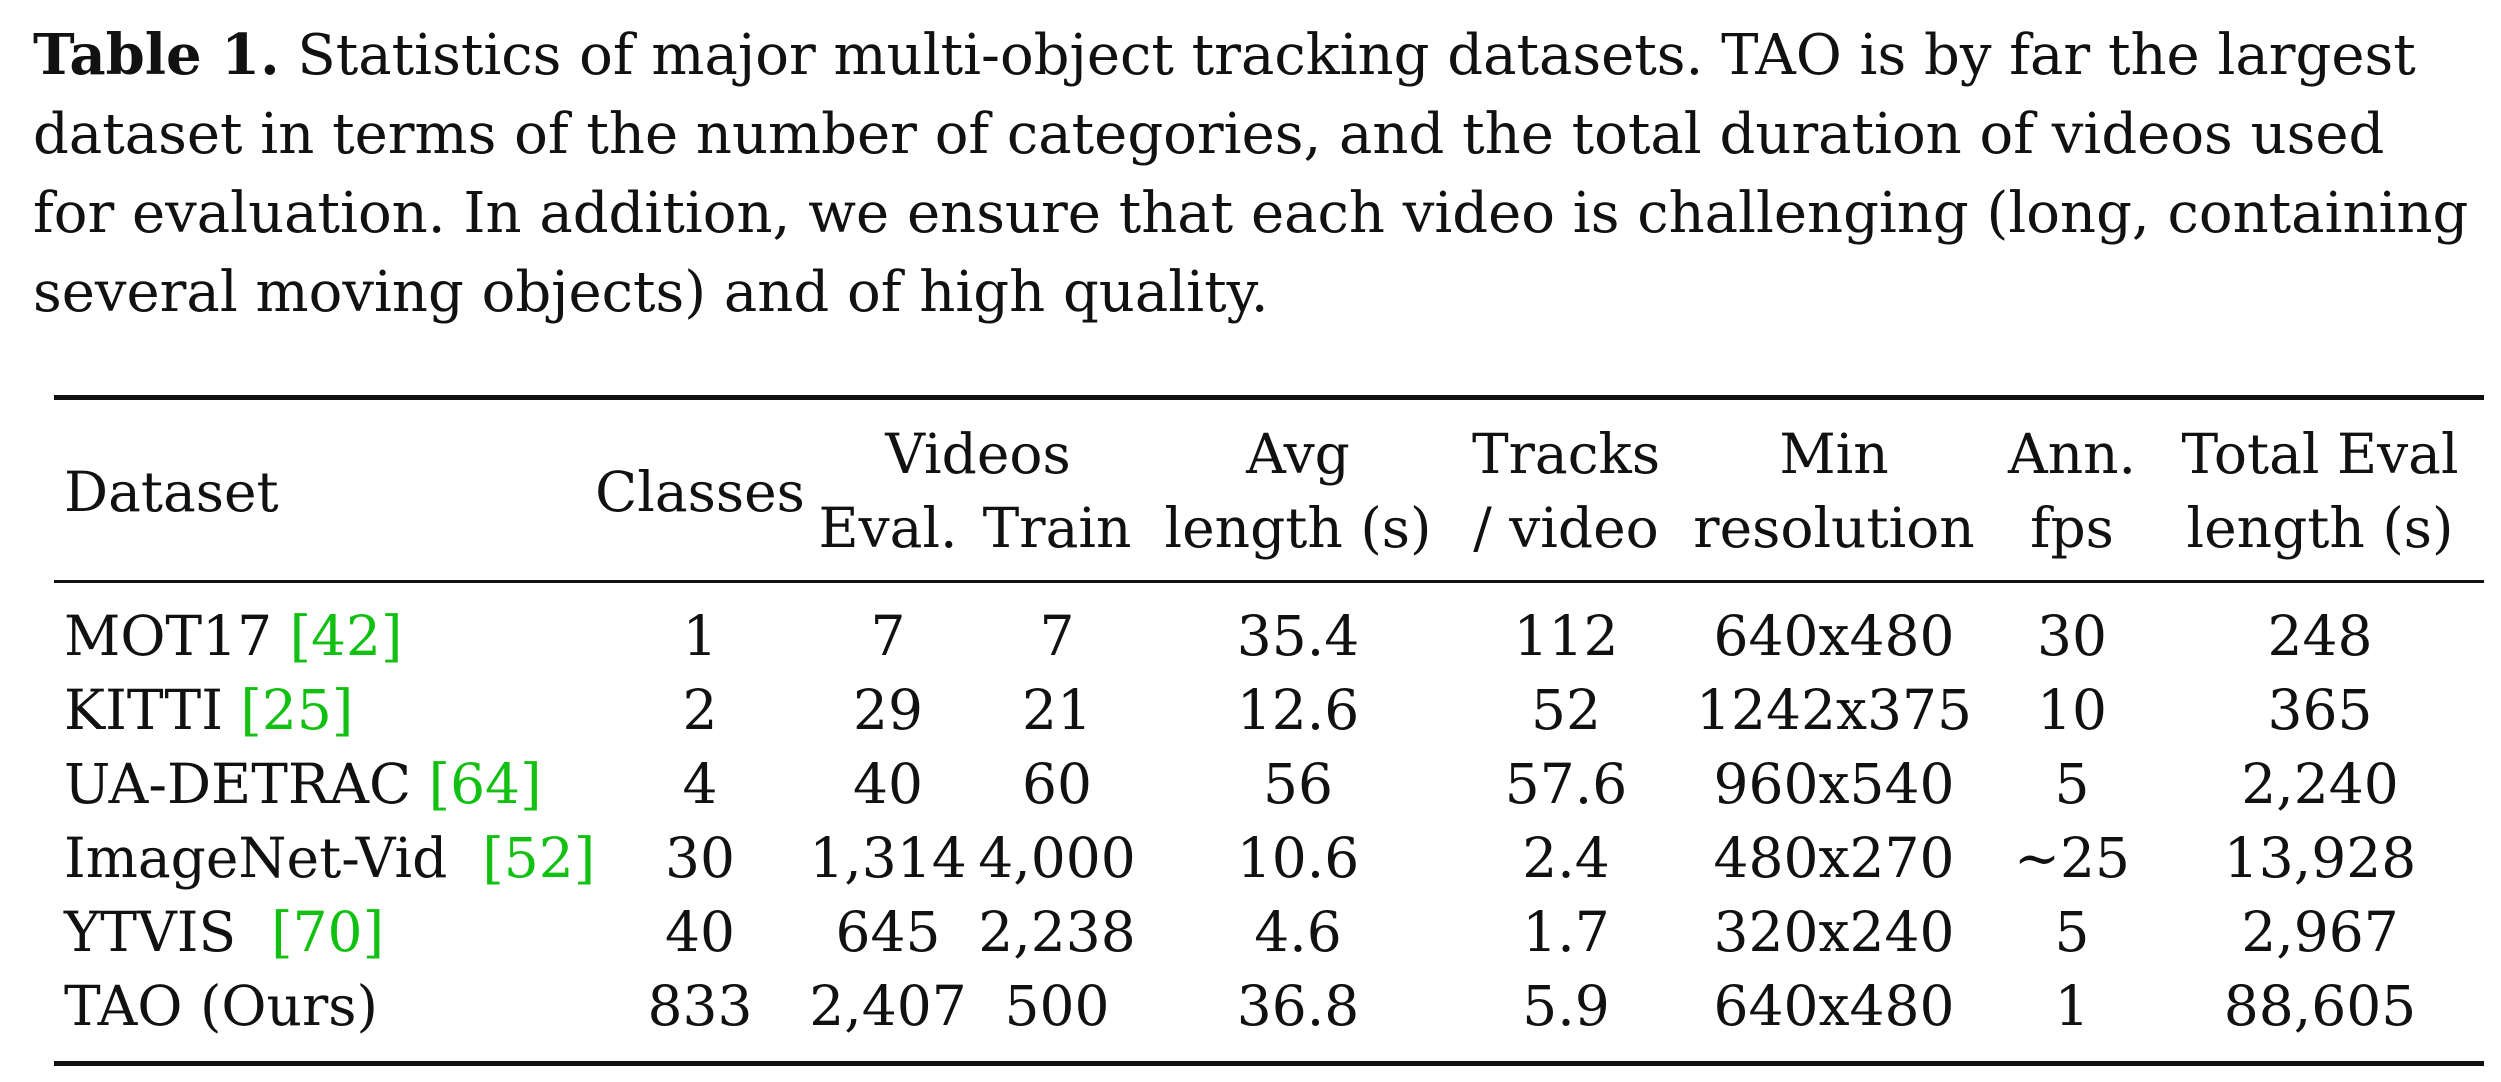  Describe the element at coordinates (888, 858) in the screenshot. I see `row-videos-eval: 1,314` at that location.